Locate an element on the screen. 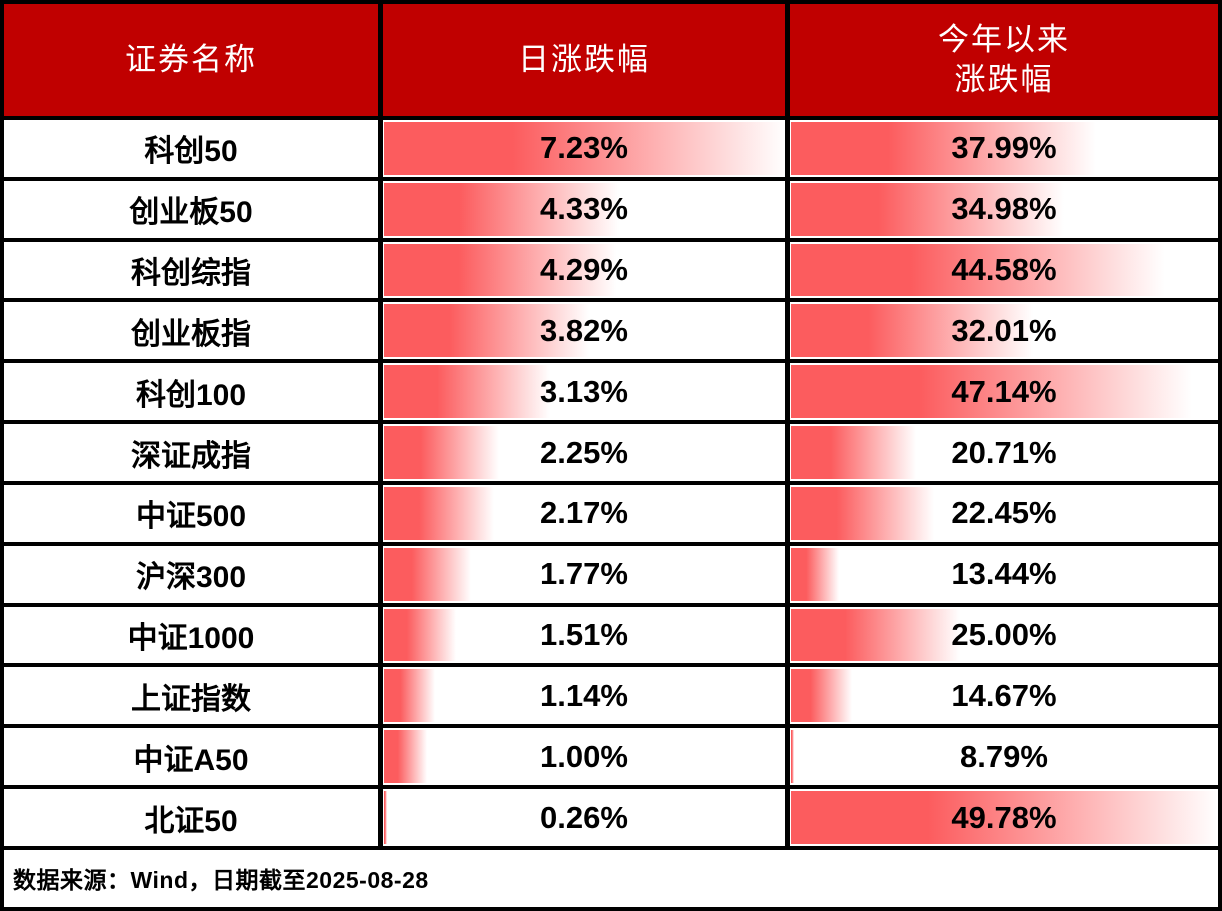 This screenshot has height=911, width=1222. ytd-change-cell: 37.99% is located at coordinates (1001, 148).